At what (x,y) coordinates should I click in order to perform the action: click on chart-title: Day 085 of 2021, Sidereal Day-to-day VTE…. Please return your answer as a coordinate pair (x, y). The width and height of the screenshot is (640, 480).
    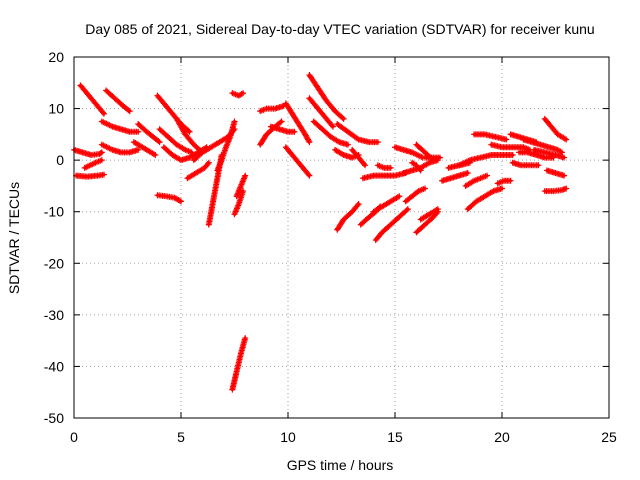
    Looking at the image, I should click on (339, 29).